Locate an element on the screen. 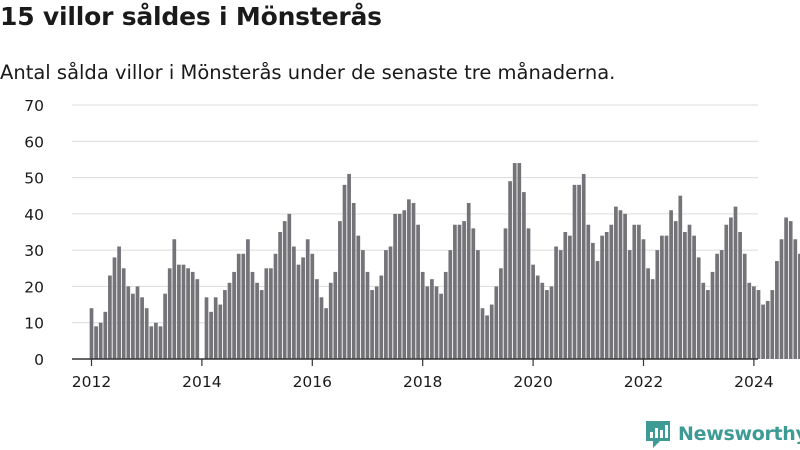 This screenshot has width=800, height=450. brand-name: Newsworthy is located at coordinates (739, 434).